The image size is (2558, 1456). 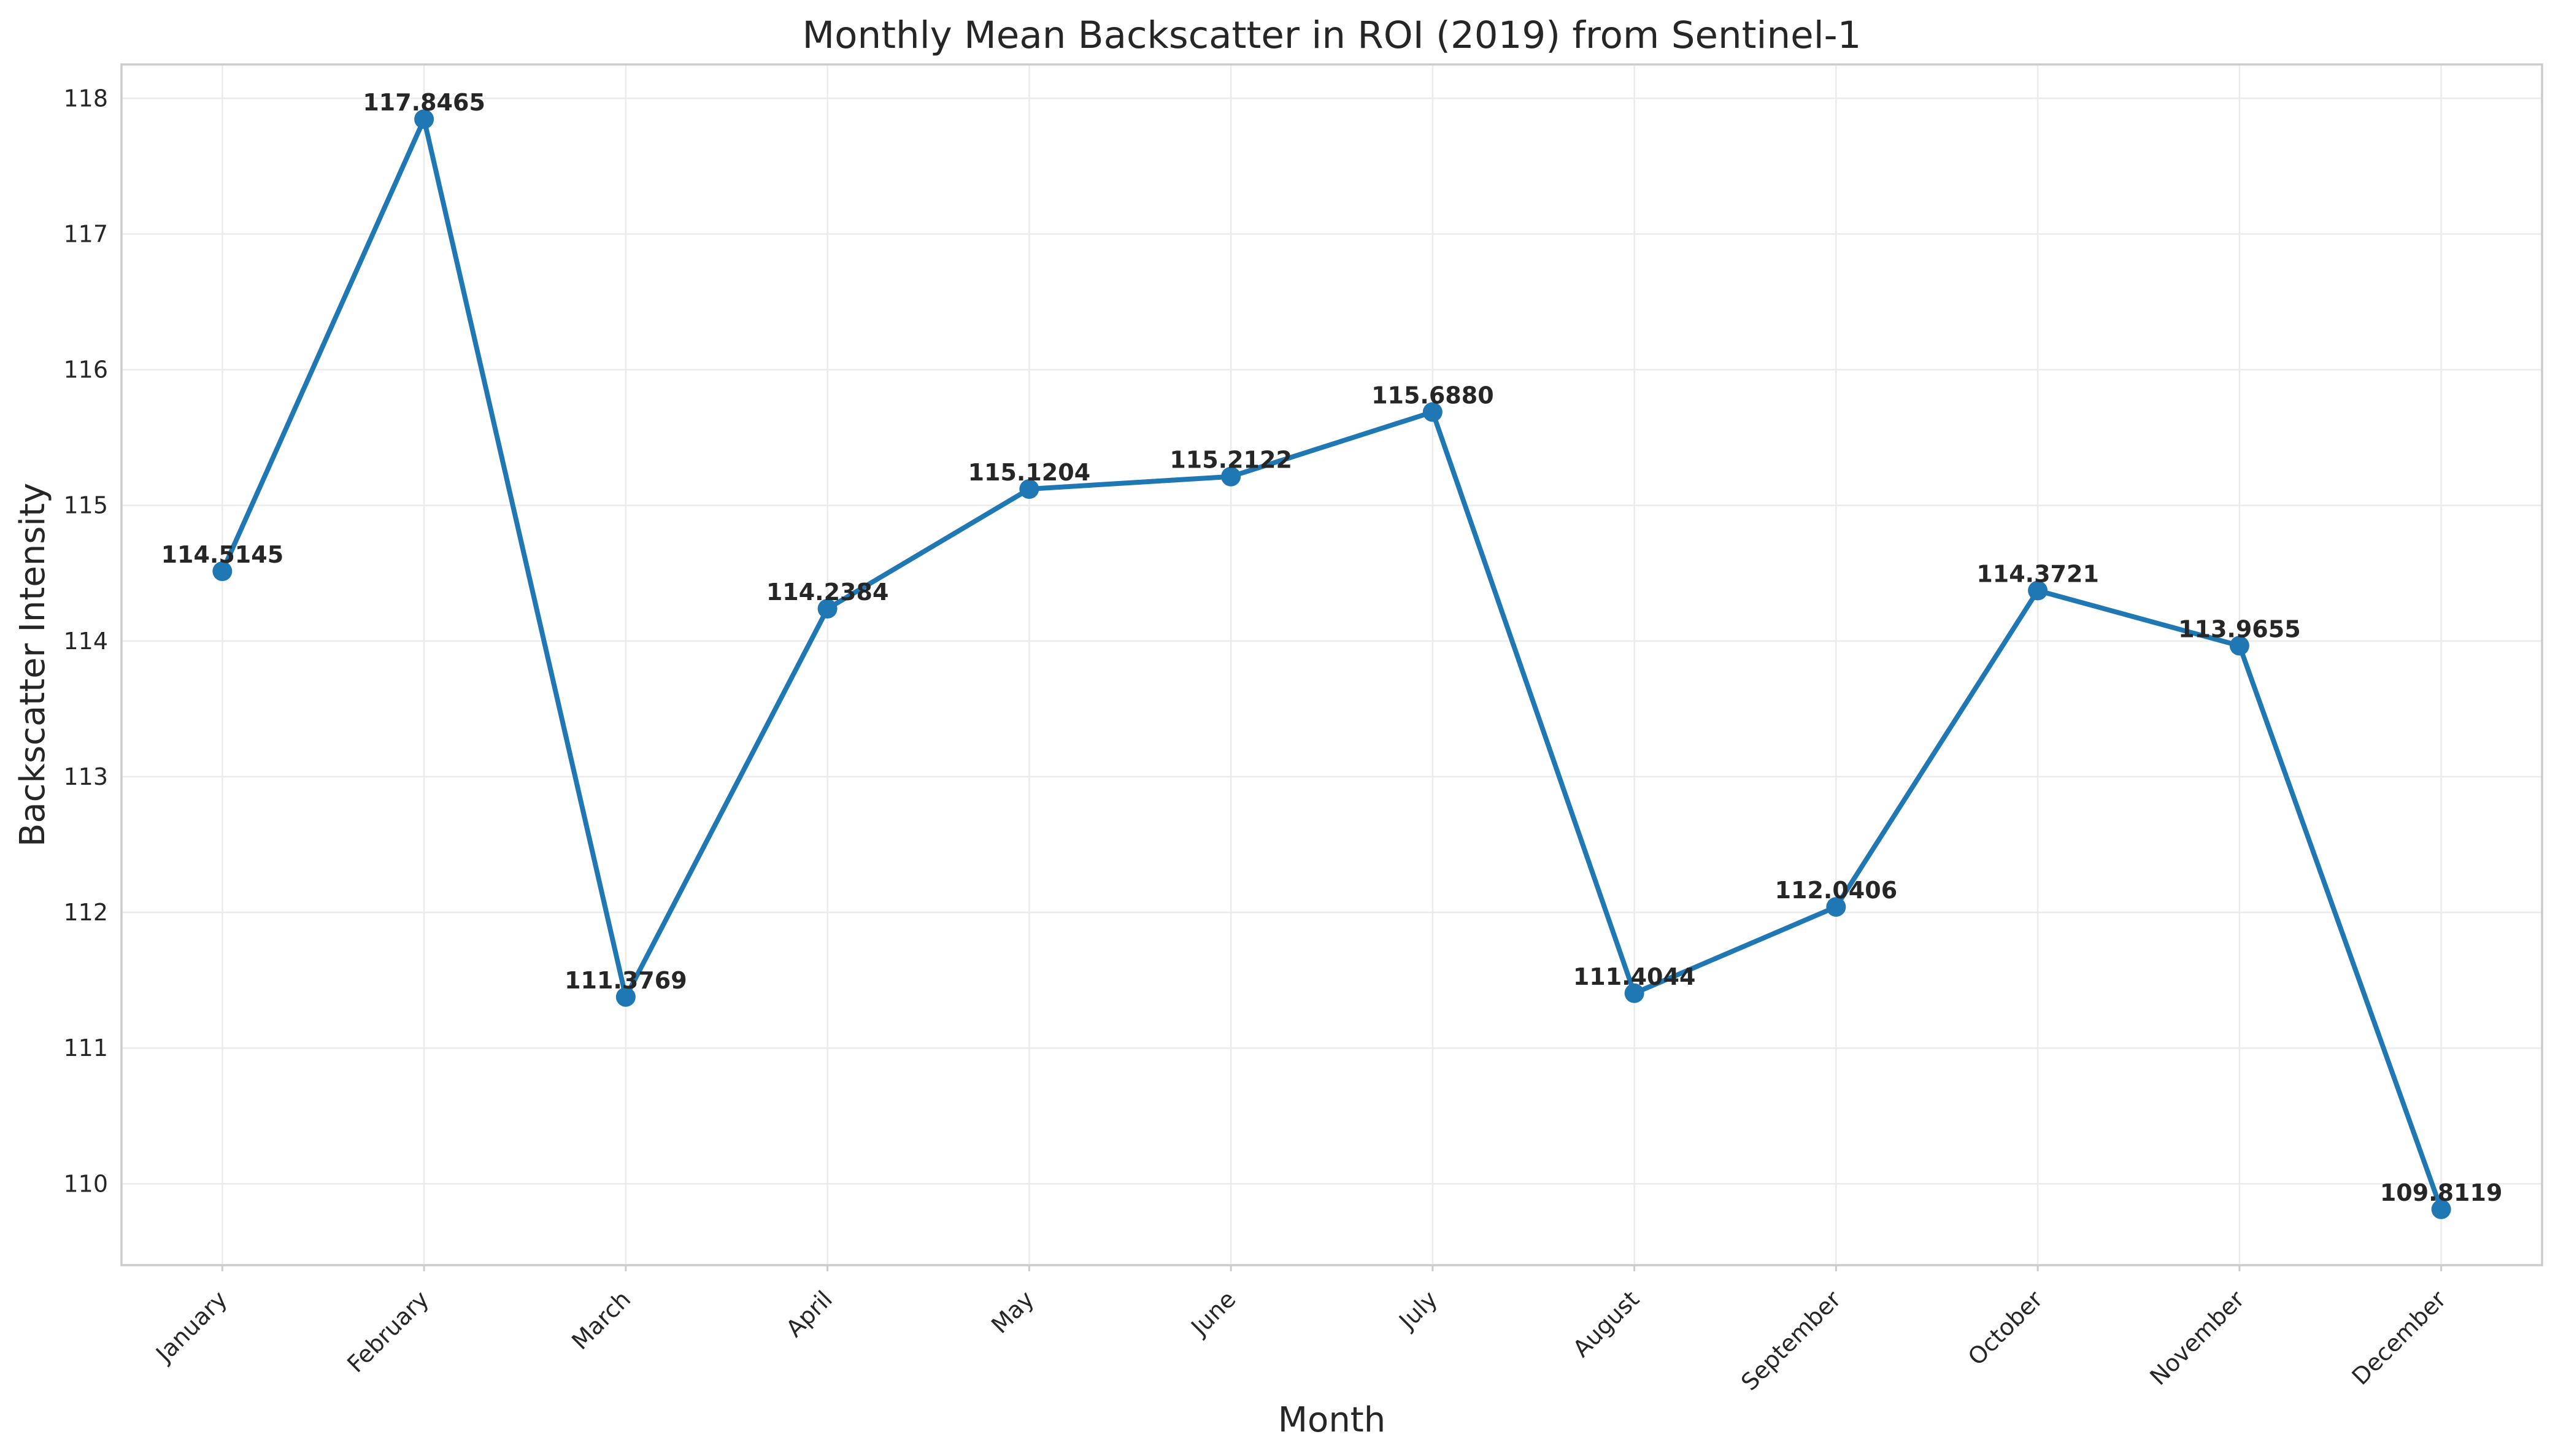 What do you see at coordinates (85, 505) in the screenshot?
I see `y-tick-label: 115` at bounding box center [85, 505].